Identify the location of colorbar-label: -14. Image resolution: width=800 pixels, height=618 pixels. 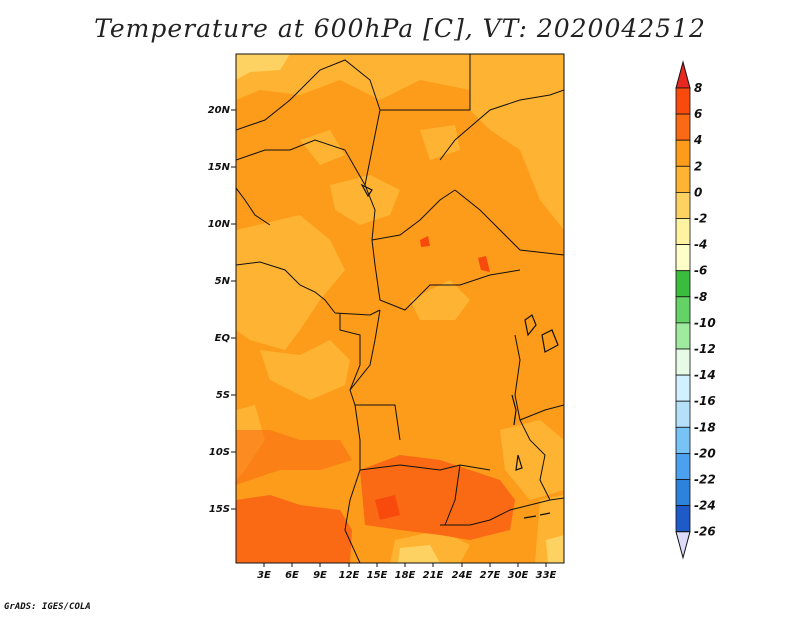
(705, 375).